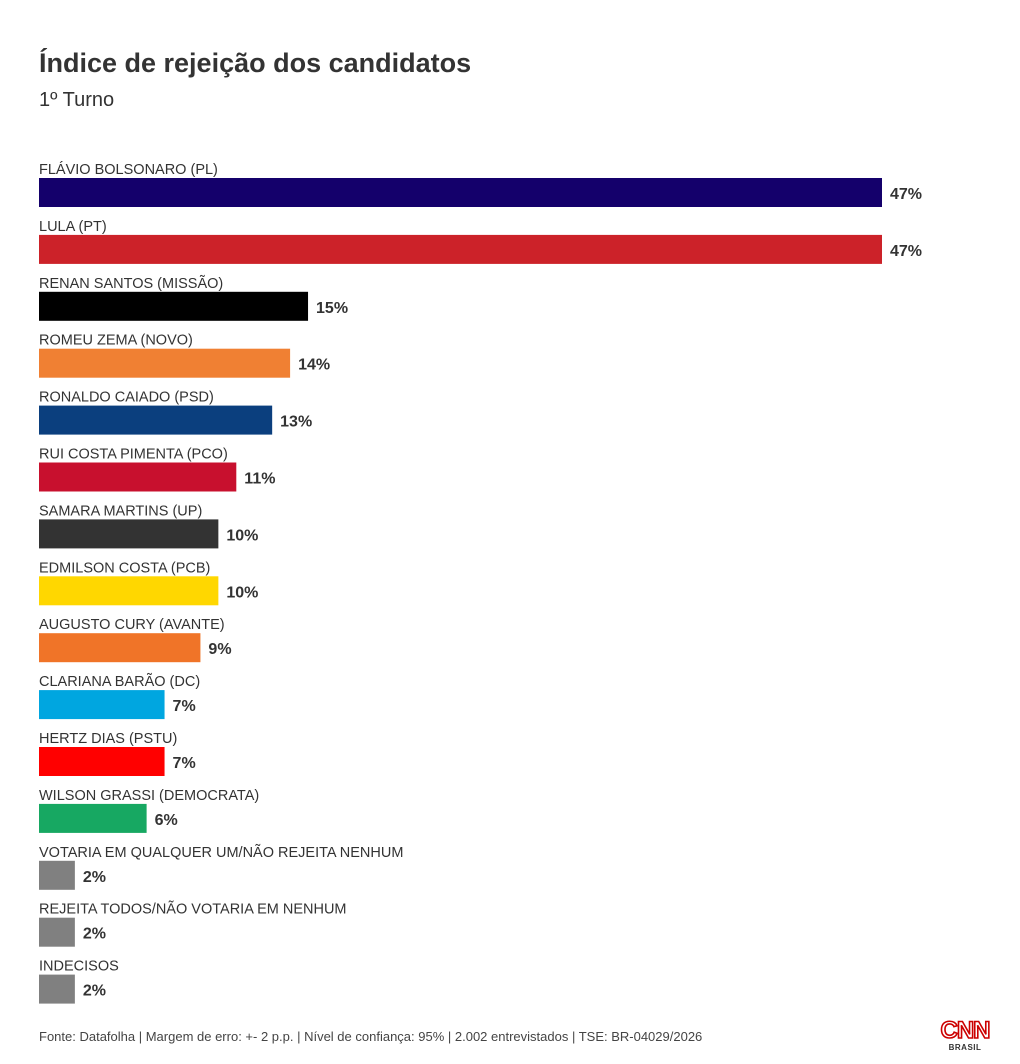 The width and height of the screenshot is (1020, 1064). I want to click on data-label: 11%, so click(259, 479).